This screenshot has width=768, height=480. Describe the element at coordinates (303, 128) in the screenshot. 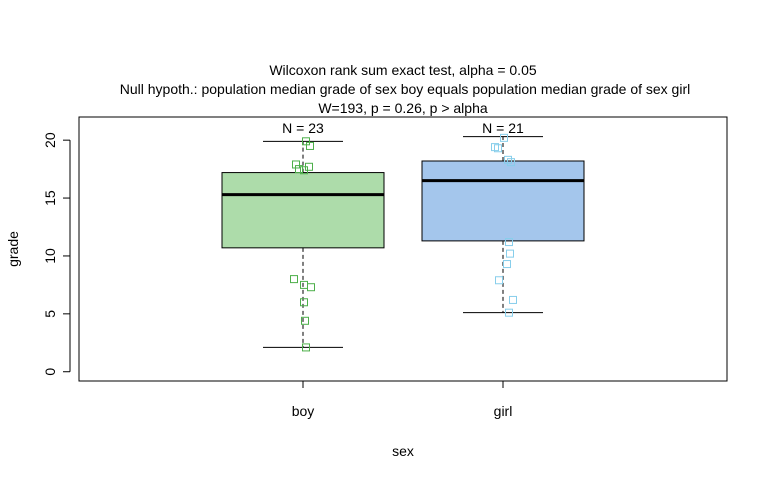

I see `n-label-boy: N = 23` at that location.